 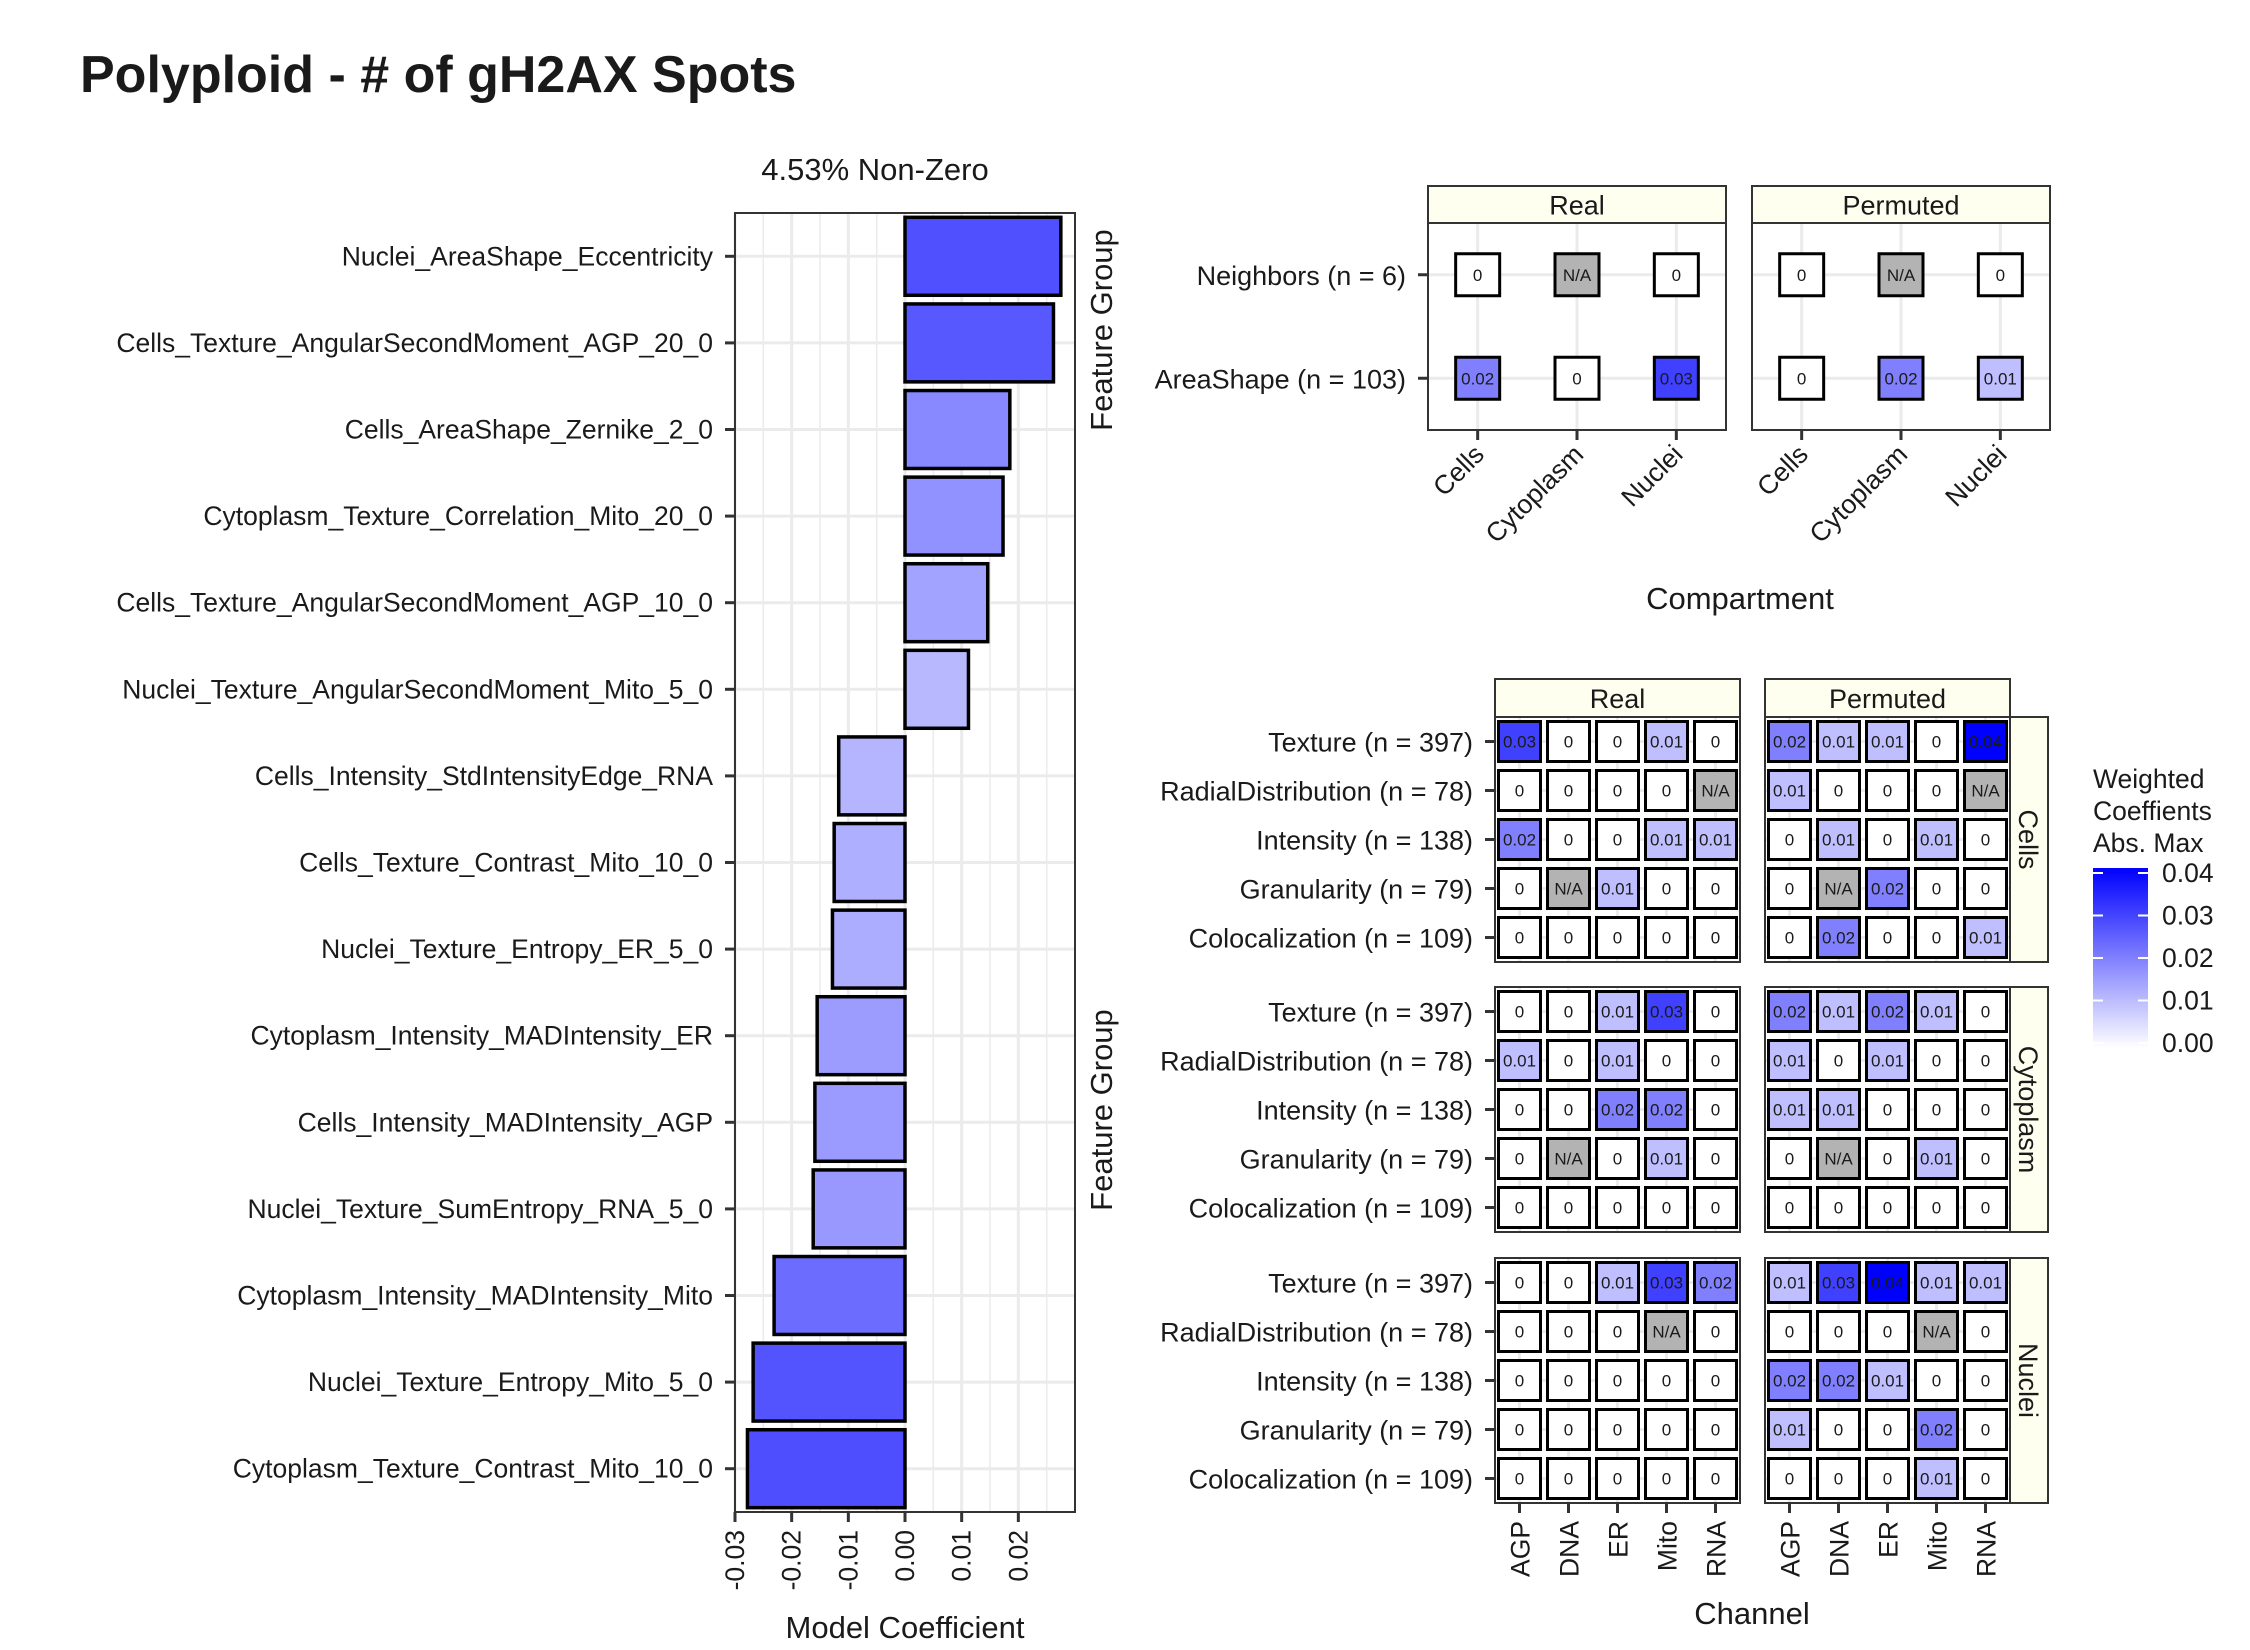 I want to click on x-tick-label: ER, so click(x=1889, y=1539).